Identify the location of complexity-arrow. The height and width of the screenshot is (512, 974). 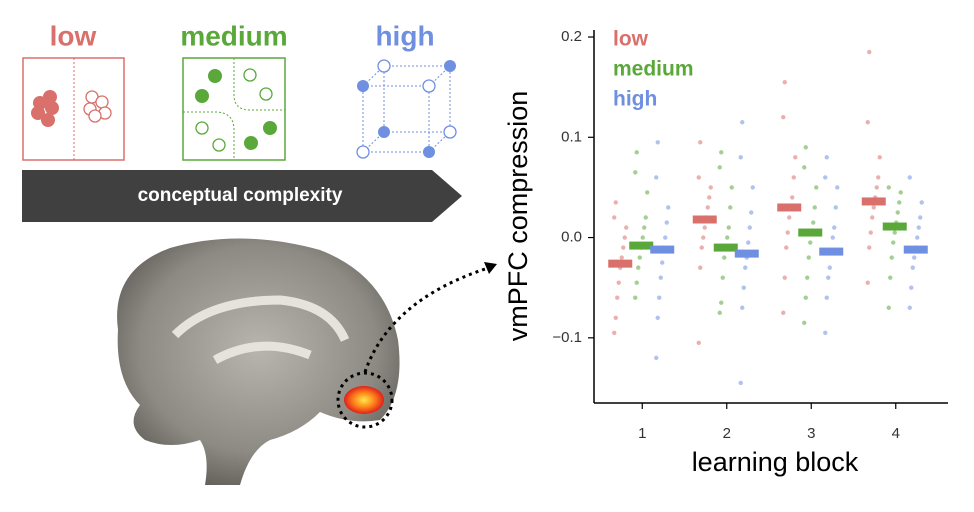
(242, 196).